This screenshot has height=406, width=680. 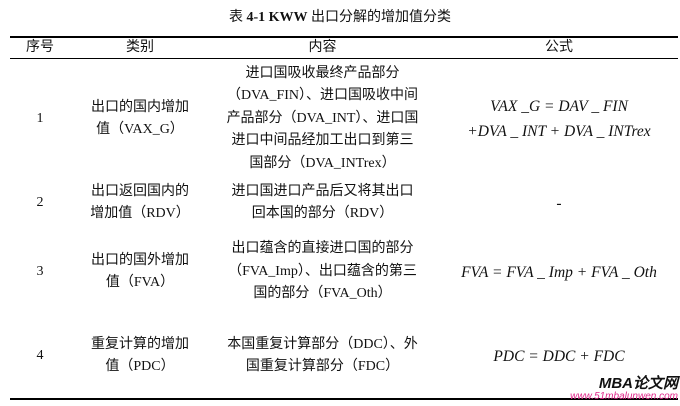 I want to click on top-rule, so click(x=344, y=37).